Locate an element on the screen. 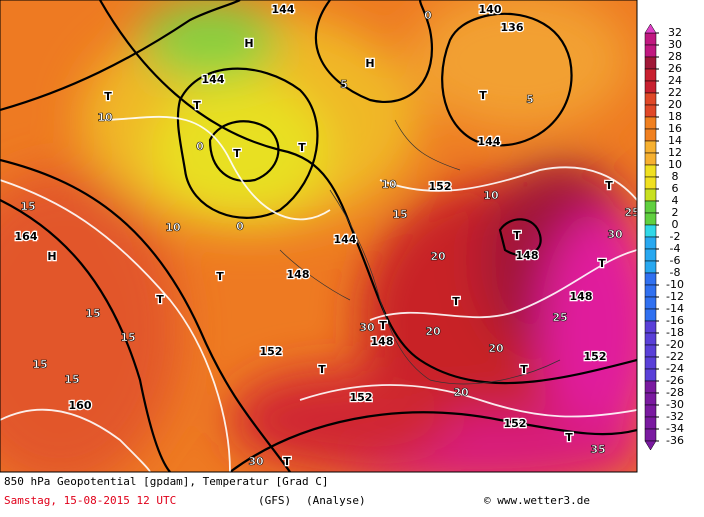 The width and height of the screenshot is (704, 517). legend-label: -36 is located at coordinates (675, 440).